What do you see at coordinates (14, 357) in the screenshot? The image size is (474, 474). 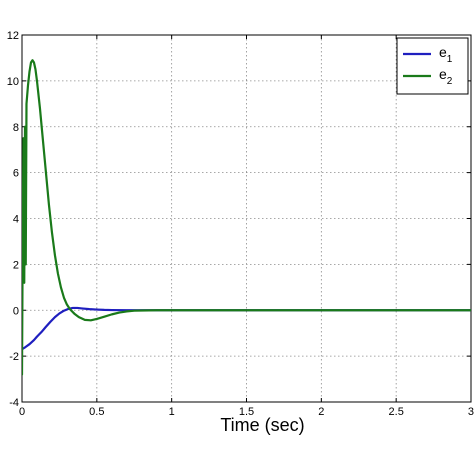 I see `y-tick-label: -2` at bounding box center [14, 357].